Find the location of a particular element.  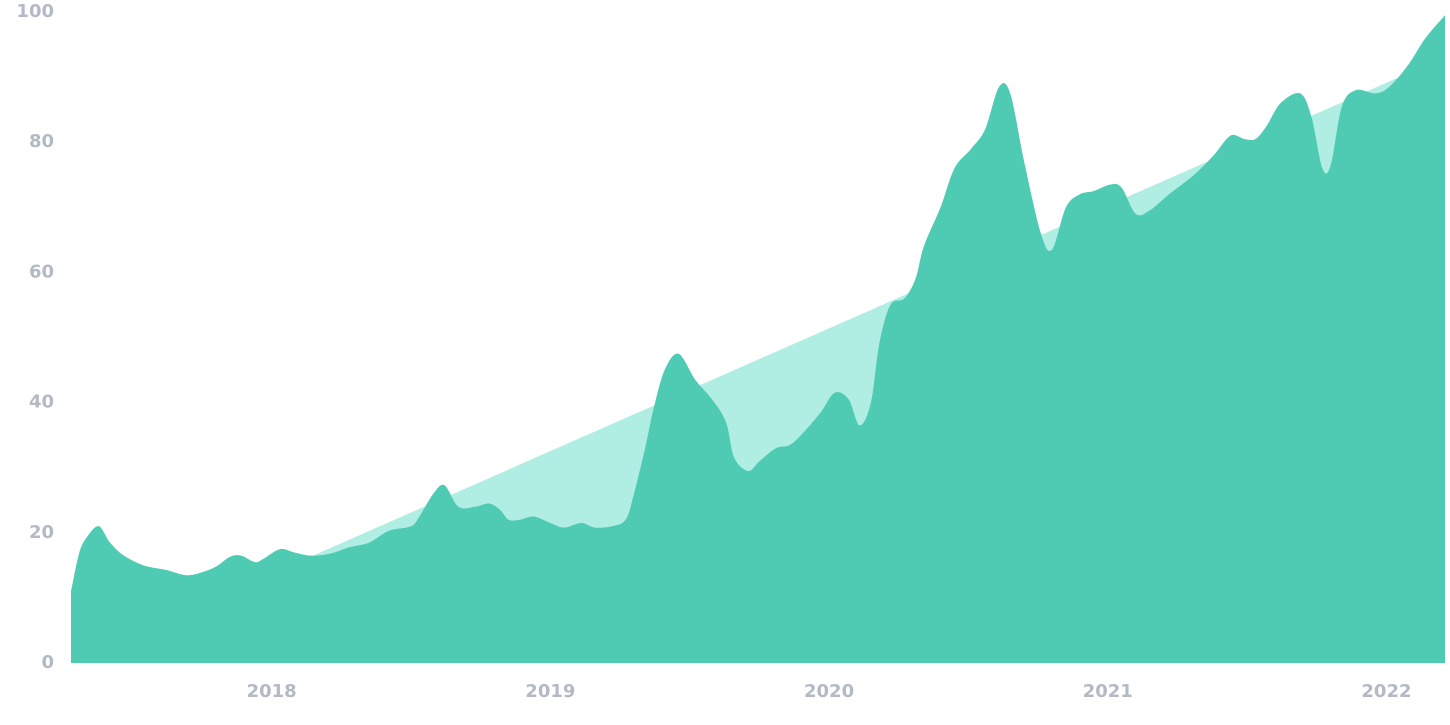

y-tick-label: 80 is located at coordinates (41, 141).